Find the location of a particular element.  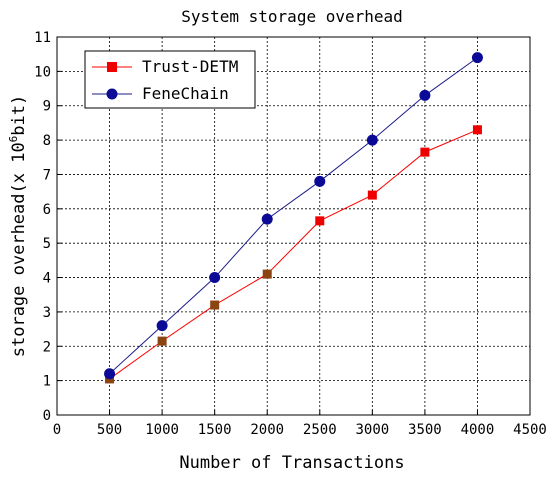

x-tick-label: 1000 is located at coordinates (162, 430).